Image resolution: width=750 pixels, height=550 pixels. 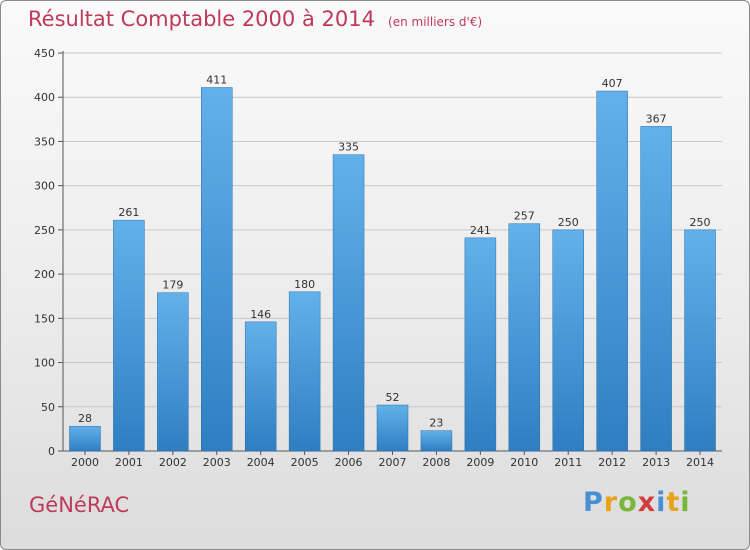 I want to click on bar-2007, so click(x=392, y=428).